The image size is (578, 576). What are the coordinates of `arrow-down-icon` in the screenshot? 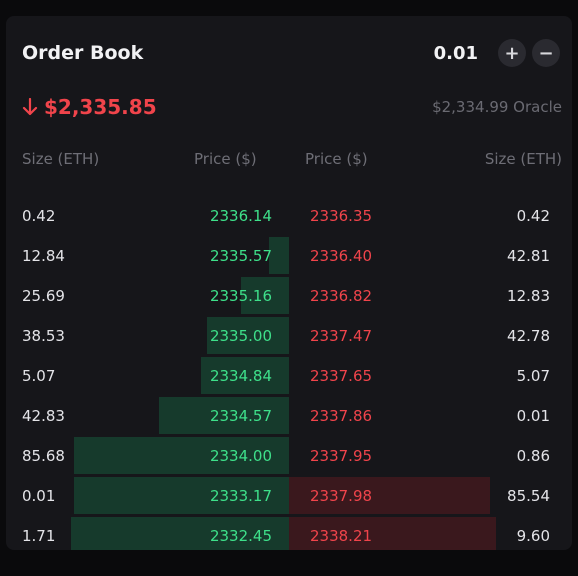 It's located at (30, 107).